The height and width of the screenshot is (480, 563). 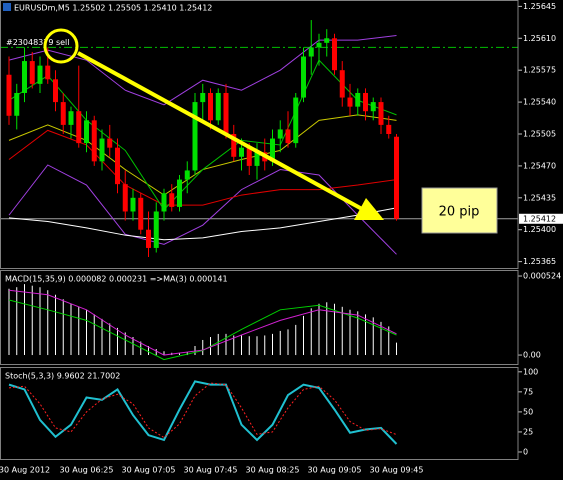 What do you see at coordinates (38, 42) in the screenshot?
I see `order-label: #23048379 sell` at bounding box center [38, 42].